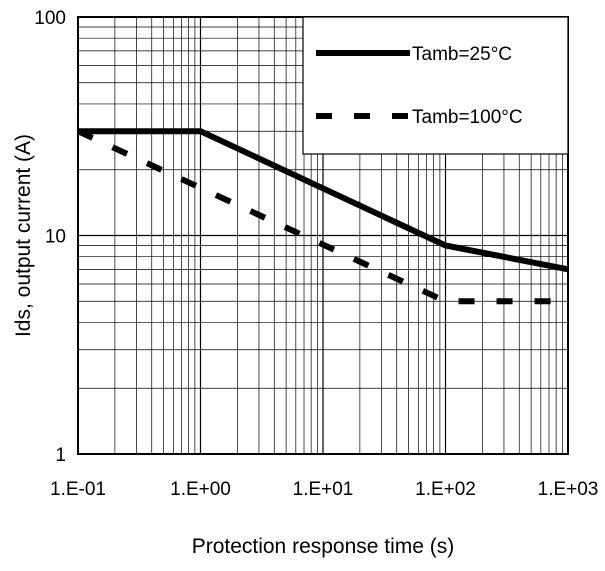 This screenshot has width=605, height=571. I want to click on x-tick-label: 1.E+00, so click(200, 489).